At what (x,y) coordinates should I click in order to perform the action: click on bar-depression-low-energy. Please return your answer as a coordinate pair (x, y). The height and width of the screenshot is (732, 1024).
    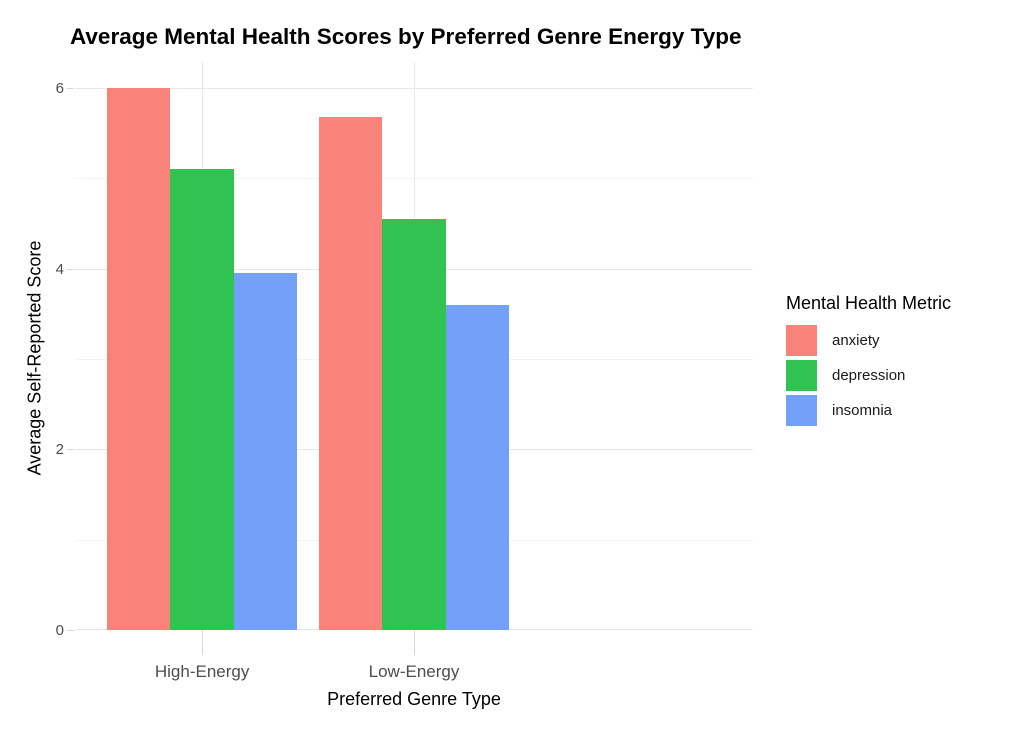
    Looking at the image, I should click on (414, 424).